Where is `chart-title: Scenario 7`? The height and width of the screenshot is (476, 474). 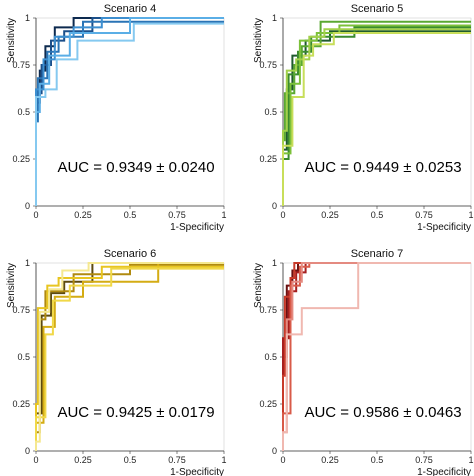 chart-title: Scenario 7 is located at coordinates (377, 254).